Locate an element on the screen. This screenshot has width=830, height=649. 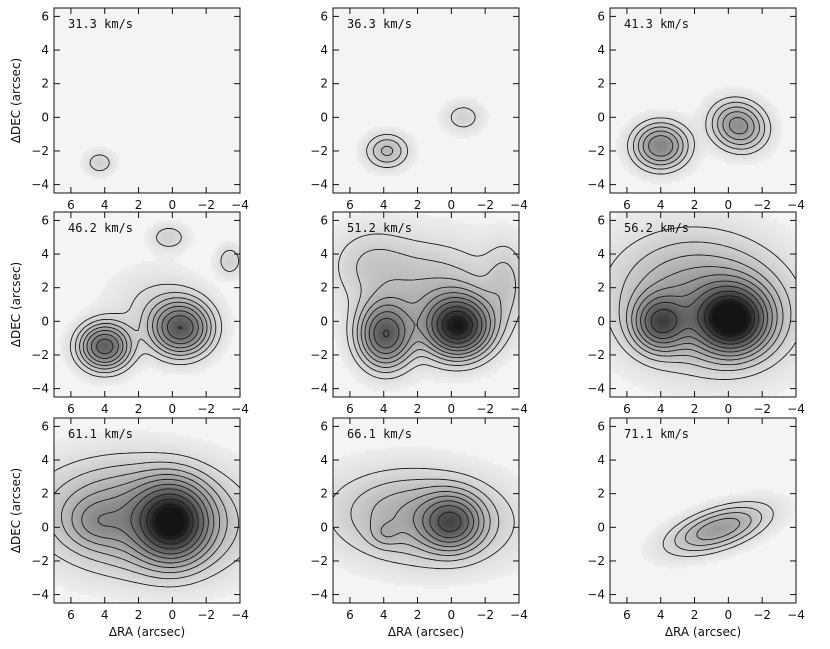
velocity-label: 56.2 km/s is located at coordinates (656, 228).